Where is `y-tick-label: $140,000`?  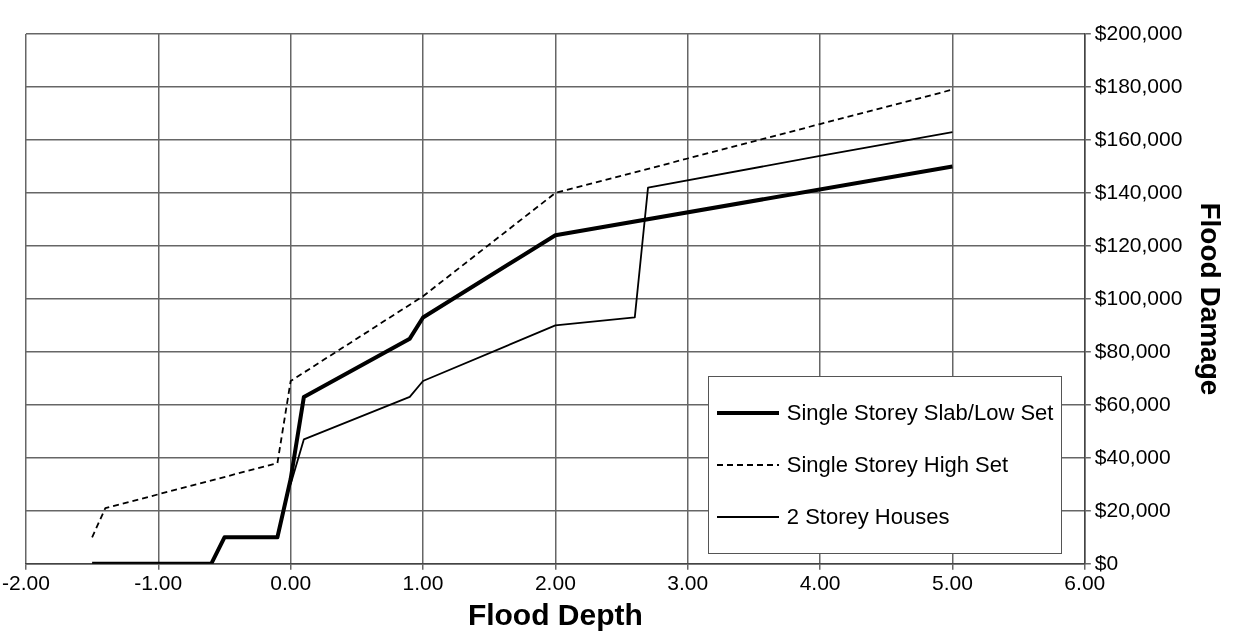
y-tick-label: $140,000 is located at coordinates (1138, 191).